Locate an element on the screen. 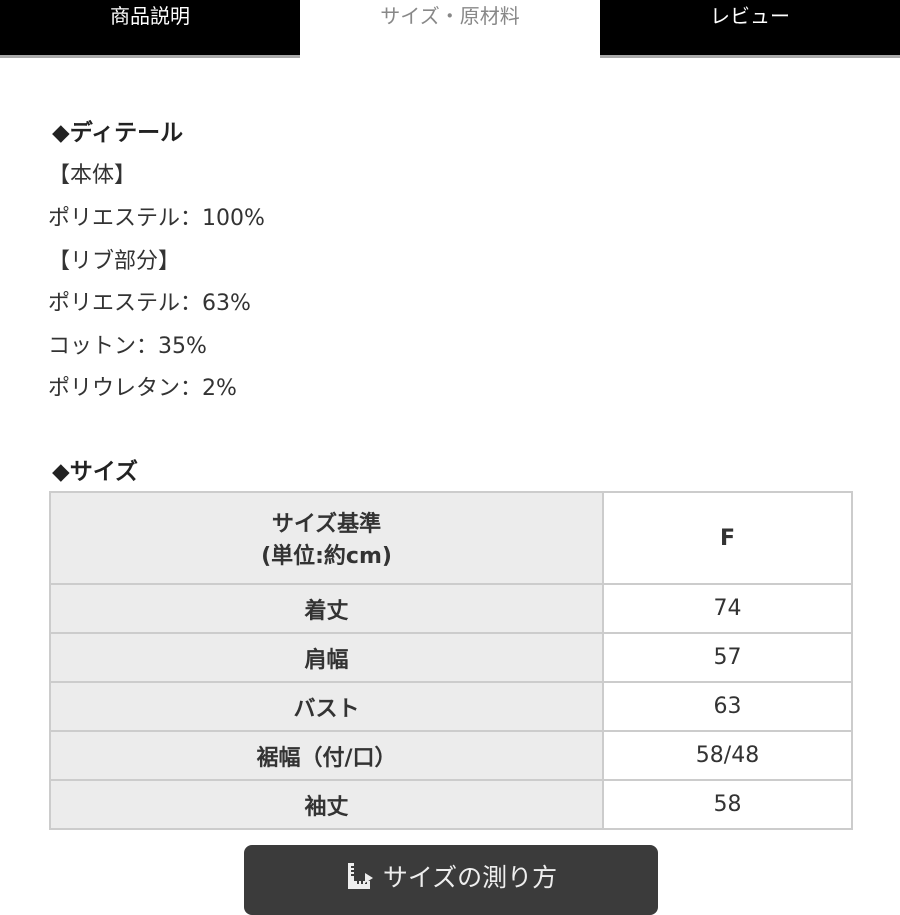  how-to-measure-button: サイズの測り方 is located at coordinates (451, 880).